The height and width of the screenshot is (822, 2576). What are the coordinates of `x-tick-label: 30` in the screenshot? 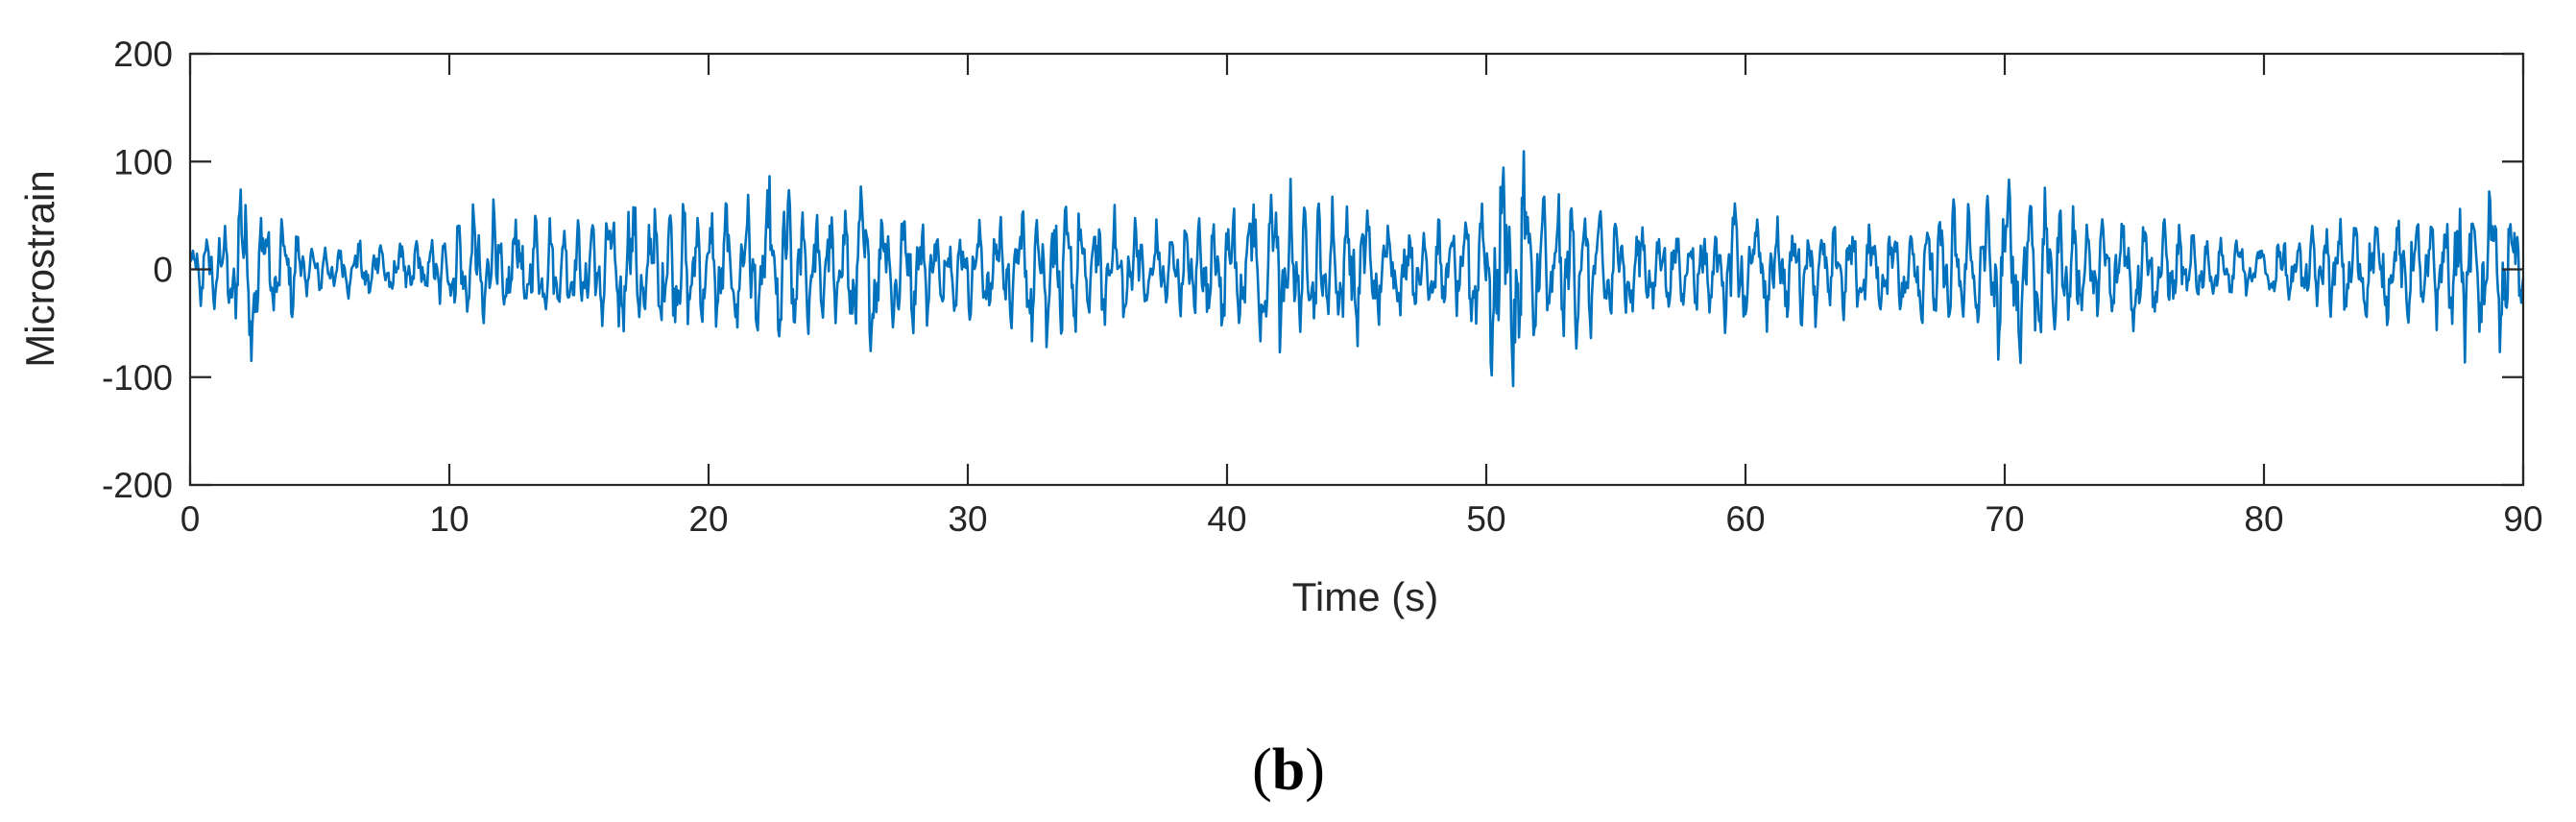 It's located at (967, 519).